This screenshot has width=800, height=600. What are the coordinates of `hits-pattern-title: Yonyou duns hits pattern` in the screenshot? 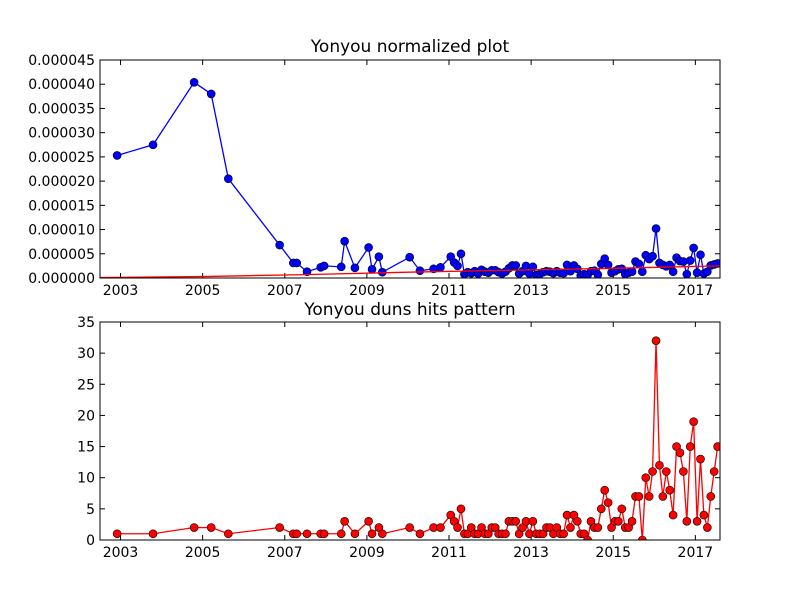 It's located at (409, 310).